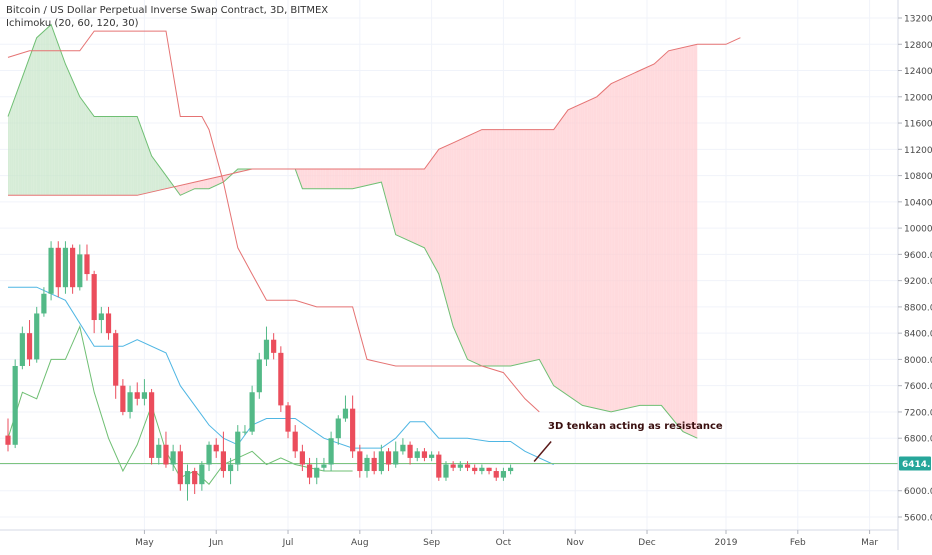 The width and height of the screenshot is (932, 555). What do you see at coordinates (918, 72) in the screenshot?
I see `price-tick-label: 12400.0` at bounding box center [918, 72].